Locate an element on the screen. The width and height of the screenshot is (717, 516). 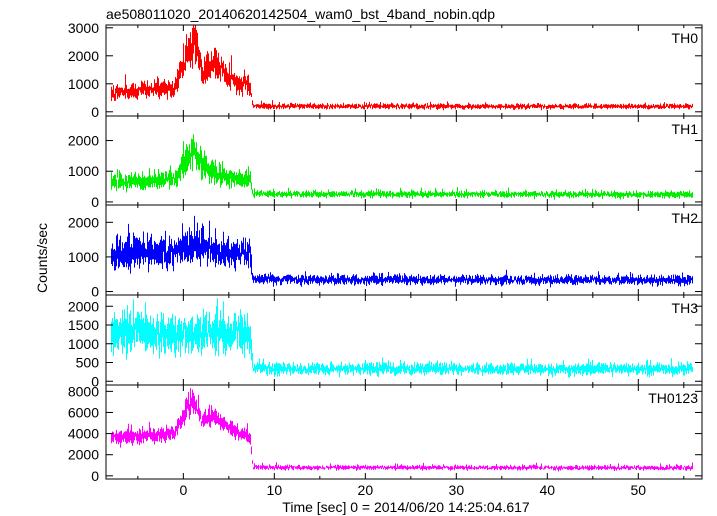
y-tick-label: 4000 is located at coordinates (83, 434).